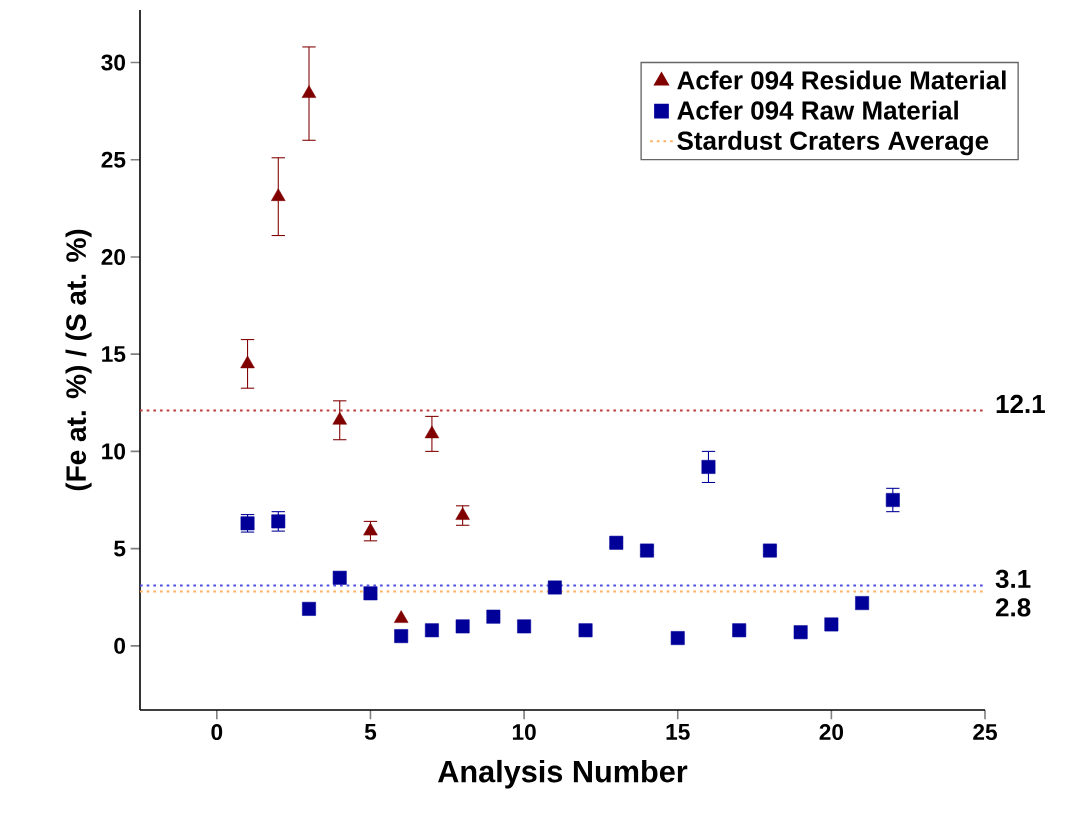 The width and height of the screenshot is (1070, 821). I want to click on y-tick-label: 15, so click(114, 354).